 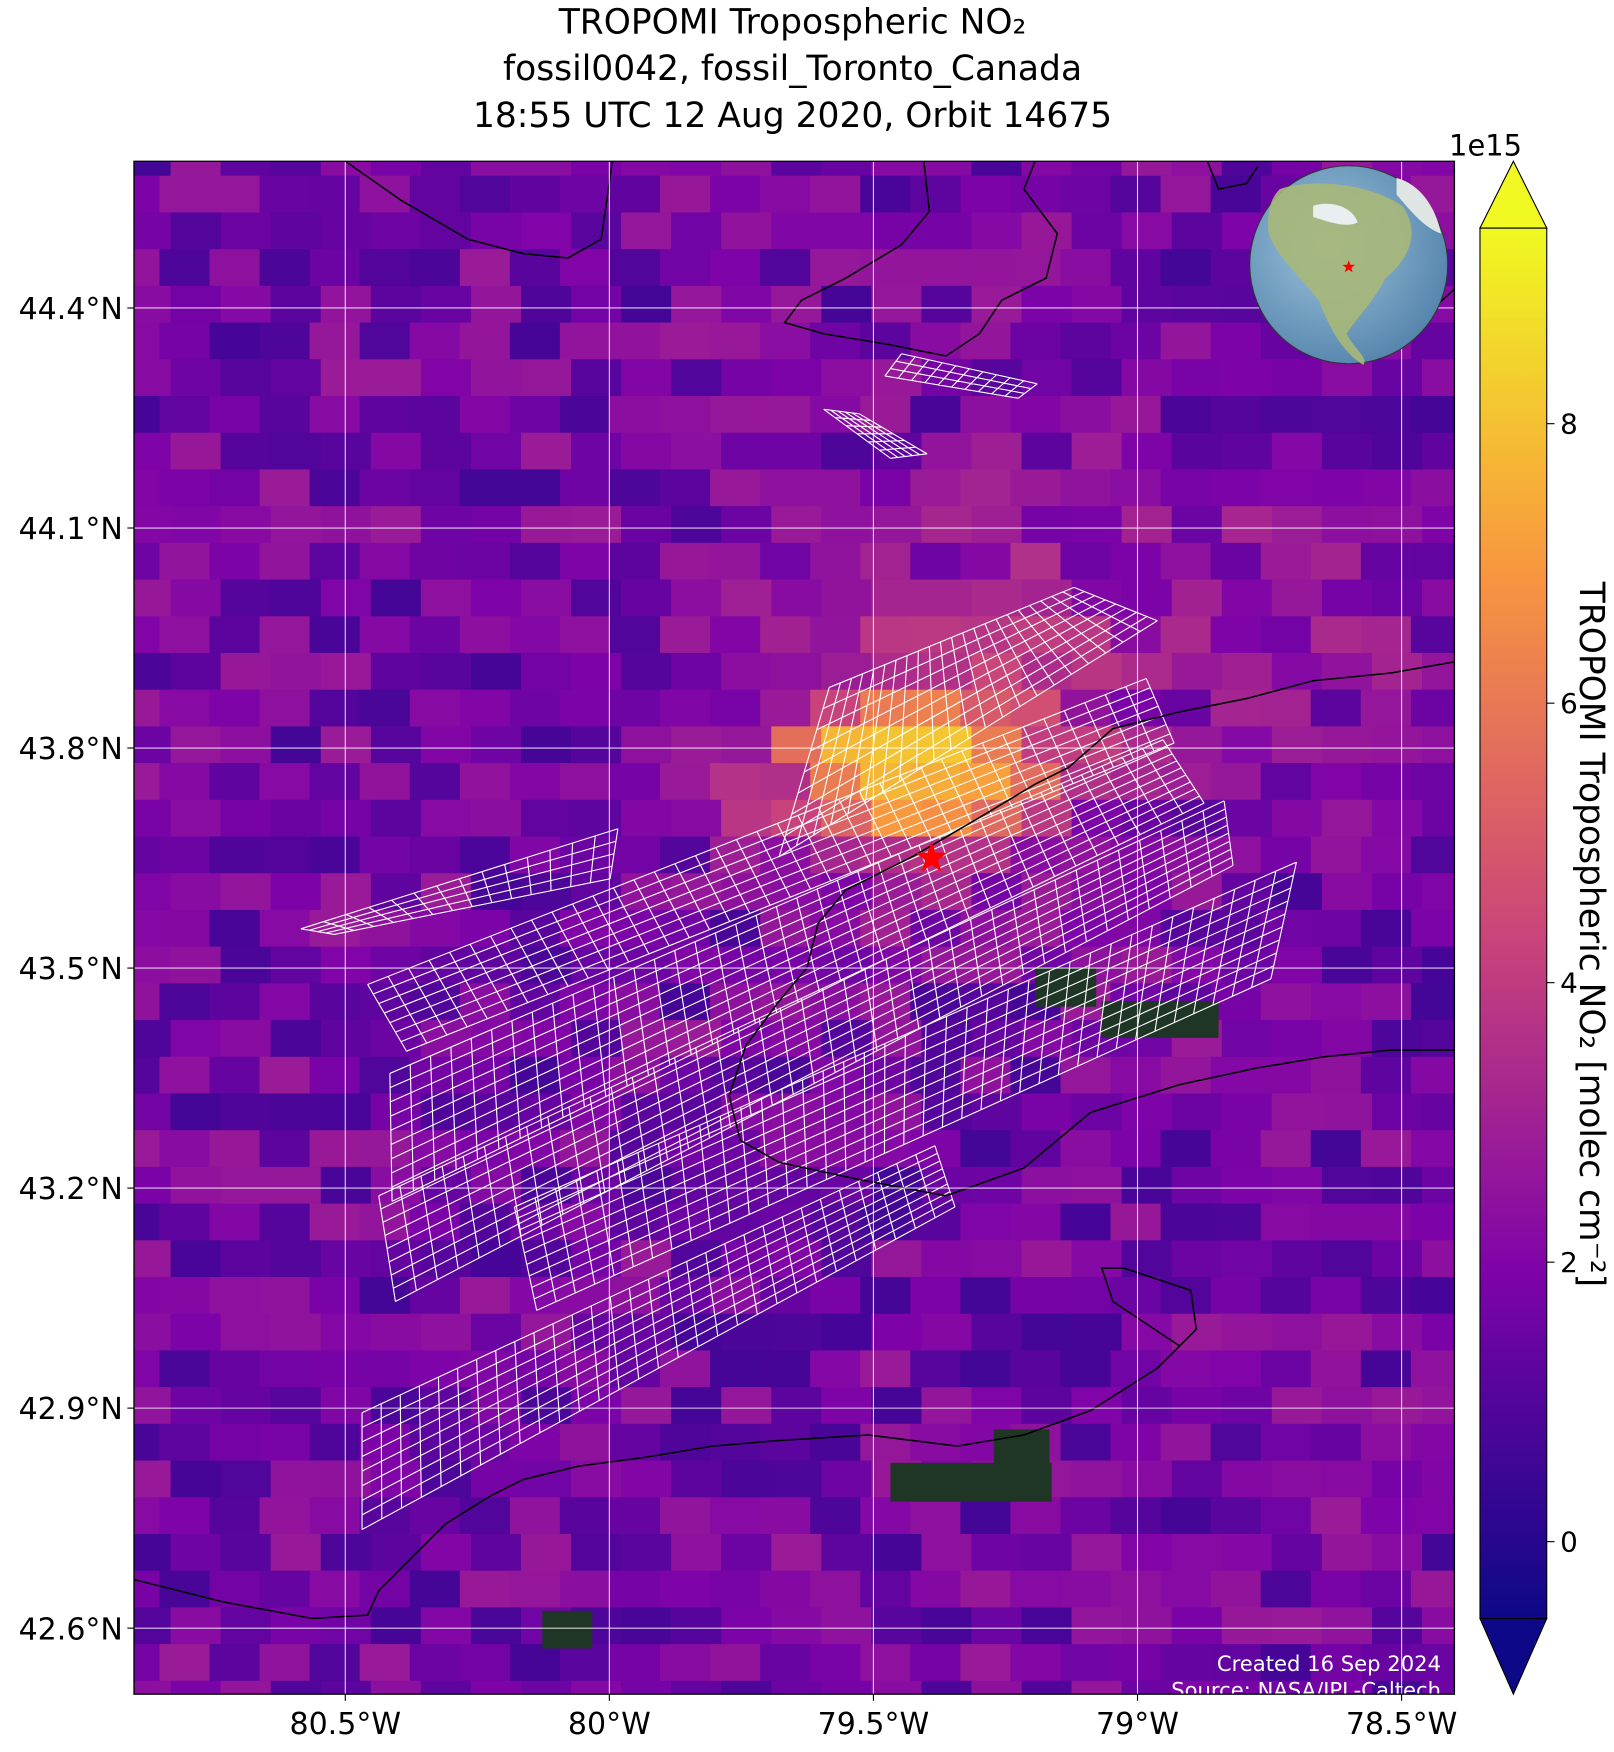 I want to click on x-tick-label: 80°W, so click(x=609, y=1724).